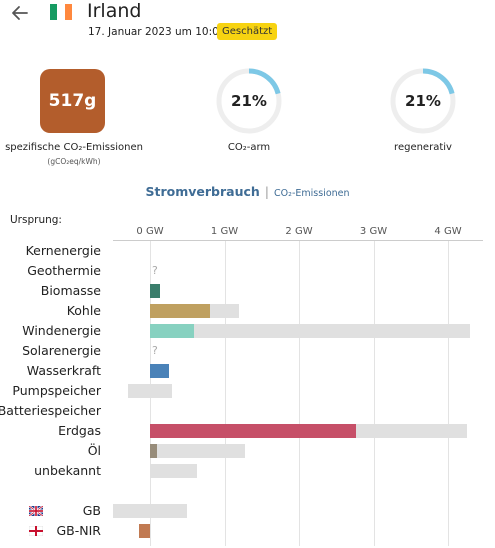 The height and width of the screenshot is (548, 495). Describe the element at coordinates (64, 270) in the screenshot. I see `row-label-1: Geothermie` at that location.